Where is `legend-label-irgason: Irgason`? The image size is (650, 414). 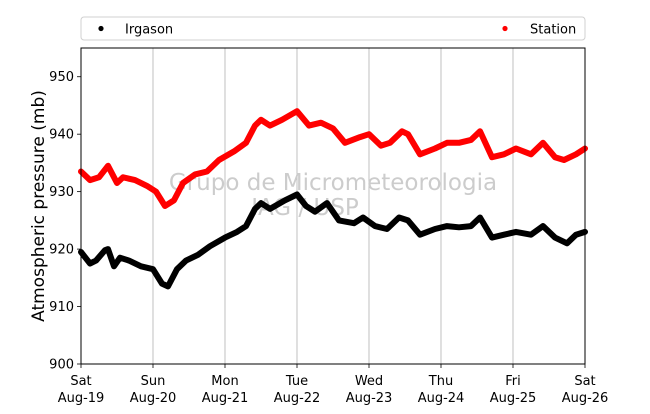 legend-label-irgason: Irgason is located at coordinates (149, 30).